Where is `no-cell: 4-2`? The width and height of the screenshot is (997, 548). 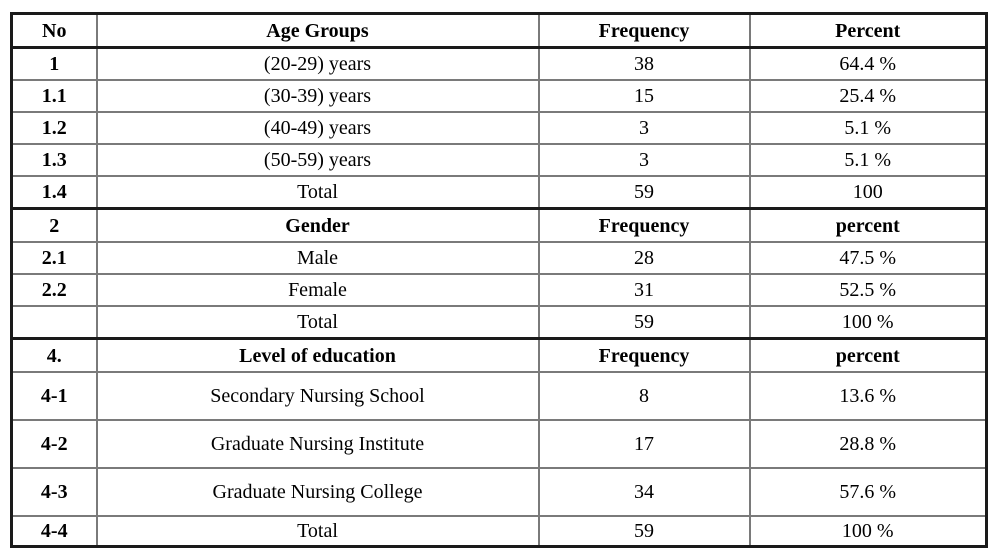
no-cell: 4-2 is located at coordinates (54, 444).